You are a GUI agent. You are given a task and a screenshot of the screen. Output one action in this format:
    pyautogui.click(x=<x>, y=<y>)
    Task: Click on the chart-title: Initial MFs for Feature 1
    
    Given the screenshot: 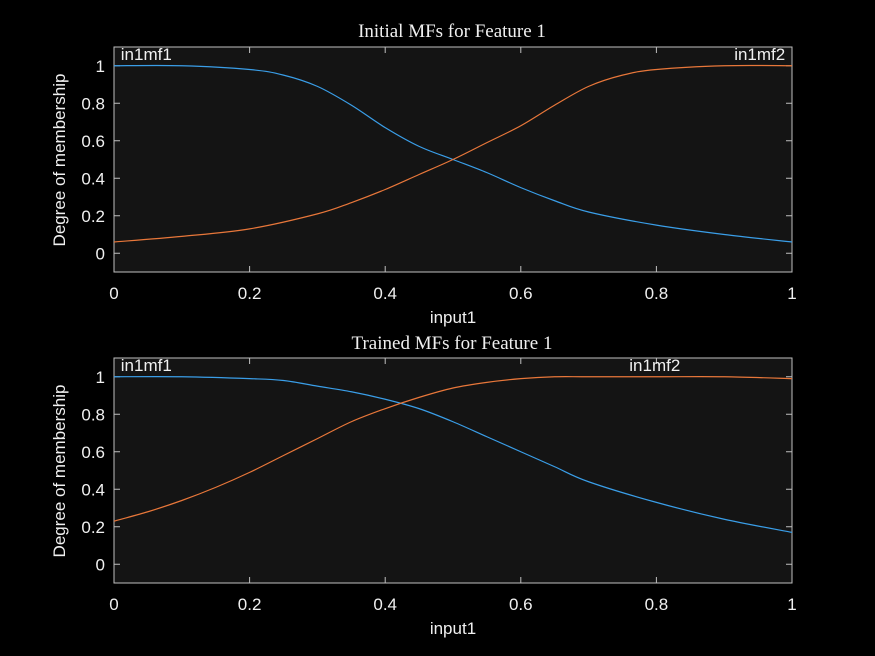 What is the action you would take?
    pyautogui.click(x=452, y=31)
    